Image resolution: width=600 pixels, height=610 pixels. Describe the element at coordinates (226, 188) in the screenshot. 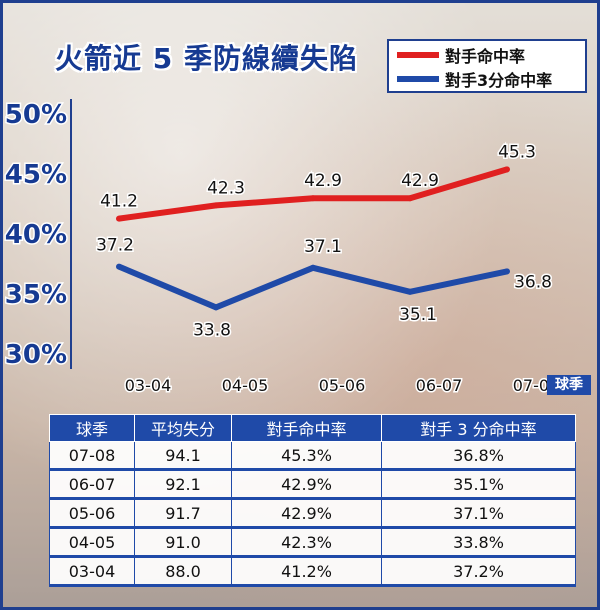

I see `data-label: 42.3` at that location.